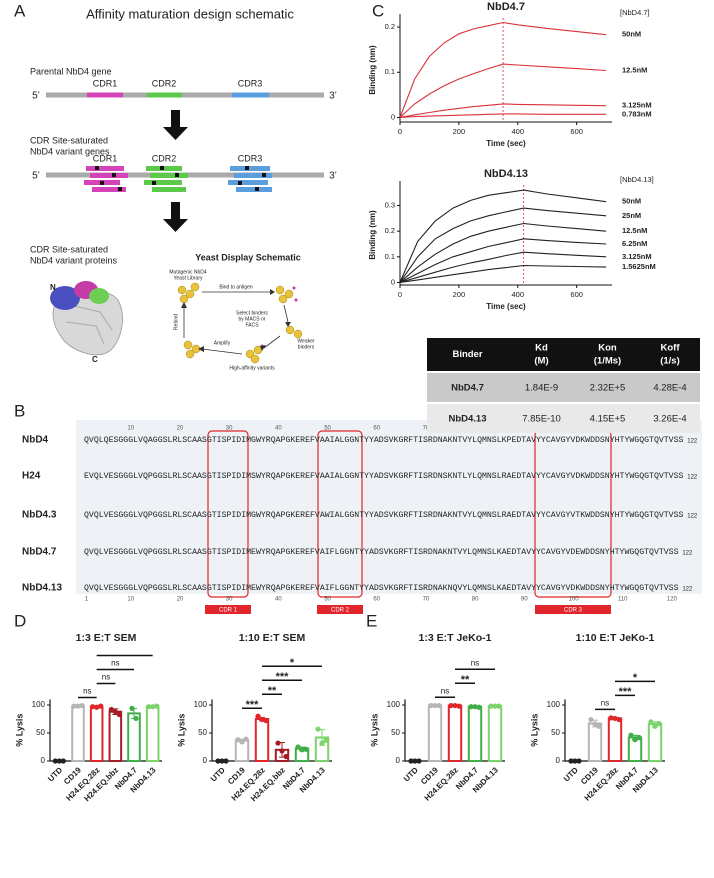 The width and height of the screenshot is (714, 878). Describe the element at coordinates (376, 429) in the screenshot. I see `ruler-number: 60` at that location.